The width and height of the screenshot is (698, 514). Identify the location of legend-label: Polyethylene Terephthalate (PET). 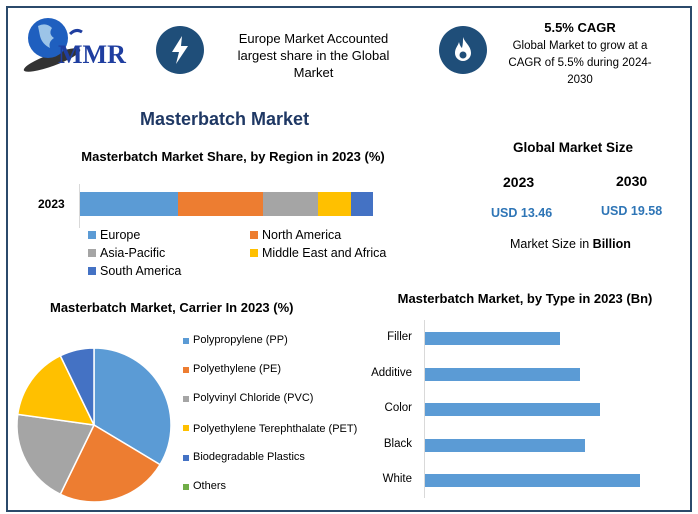
(275, 429).